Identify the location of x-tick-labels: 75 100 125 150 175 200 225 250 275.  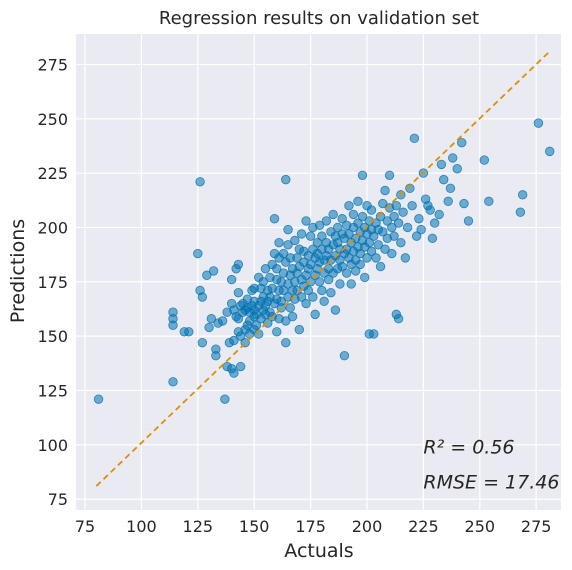
(313, 526).